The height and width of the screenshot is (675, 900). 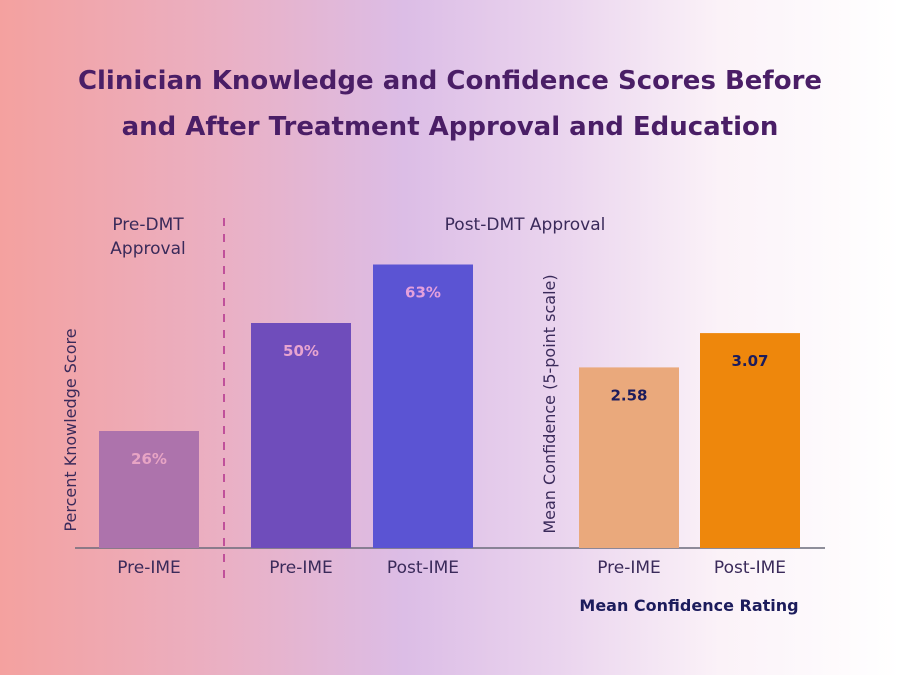 I want to click on group-label-pre-dmt-1: Pre-DMT, so click(x=148, y=225).